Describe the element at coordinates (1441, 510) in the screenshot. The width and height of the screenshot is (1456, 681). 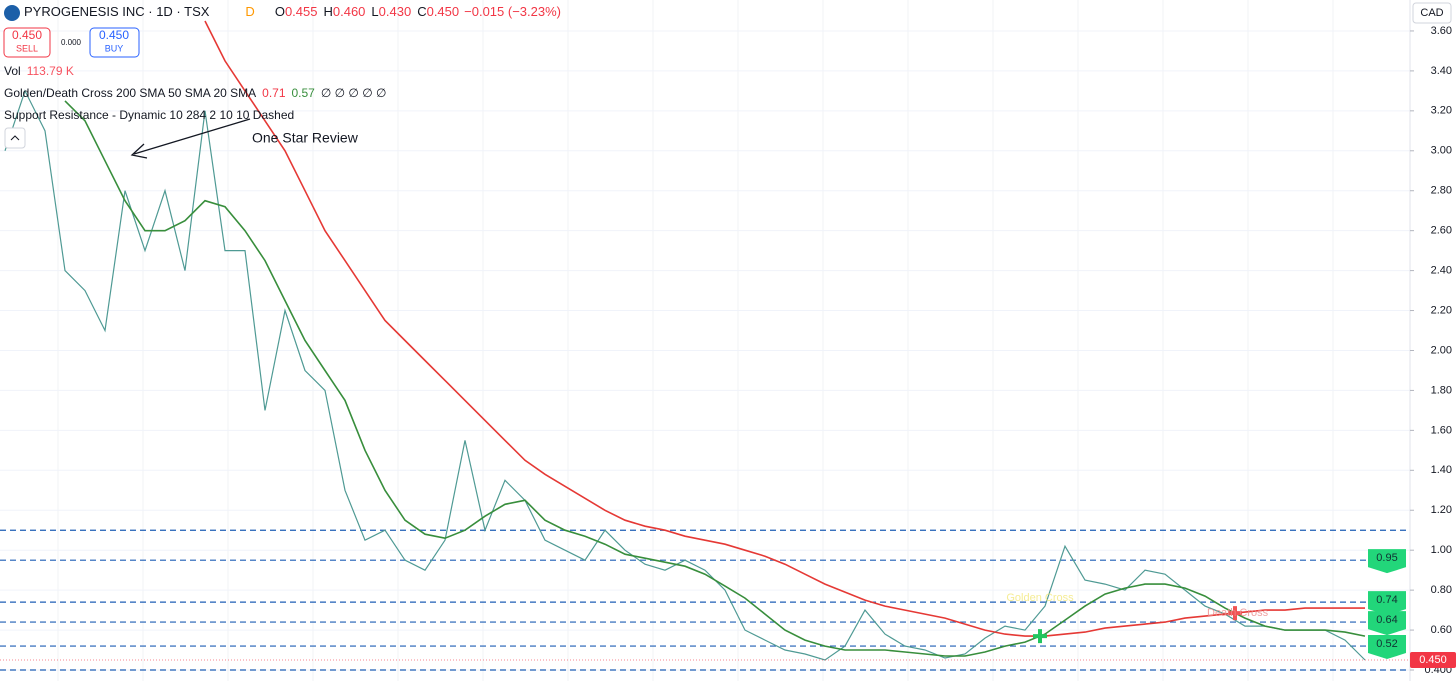
I see `y-tick-label: 1.20` at that location.